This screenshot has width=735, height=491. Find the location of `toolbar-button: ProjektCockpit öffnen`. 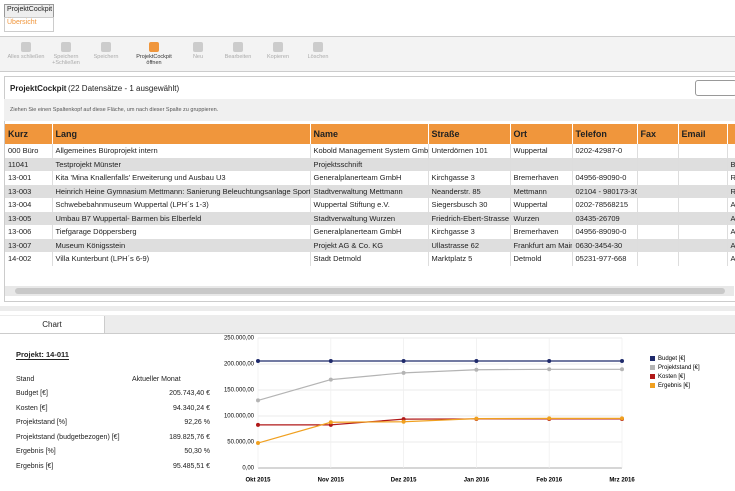

toolbar-button: ProjektCockpit öffnen is located at coordinates (154, 55).